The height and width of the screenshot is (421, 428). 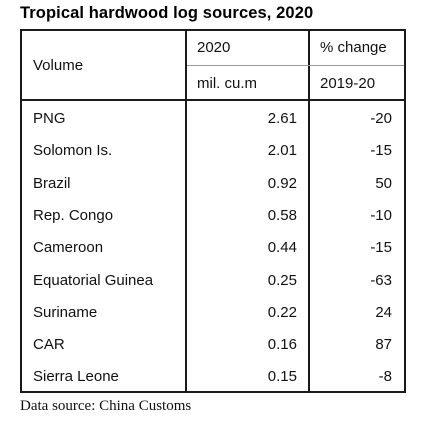 What do you see at coordinates (52, 183) in the screenshot?
I see `row-country-label: Brazil` at bounding box center [52, 183].